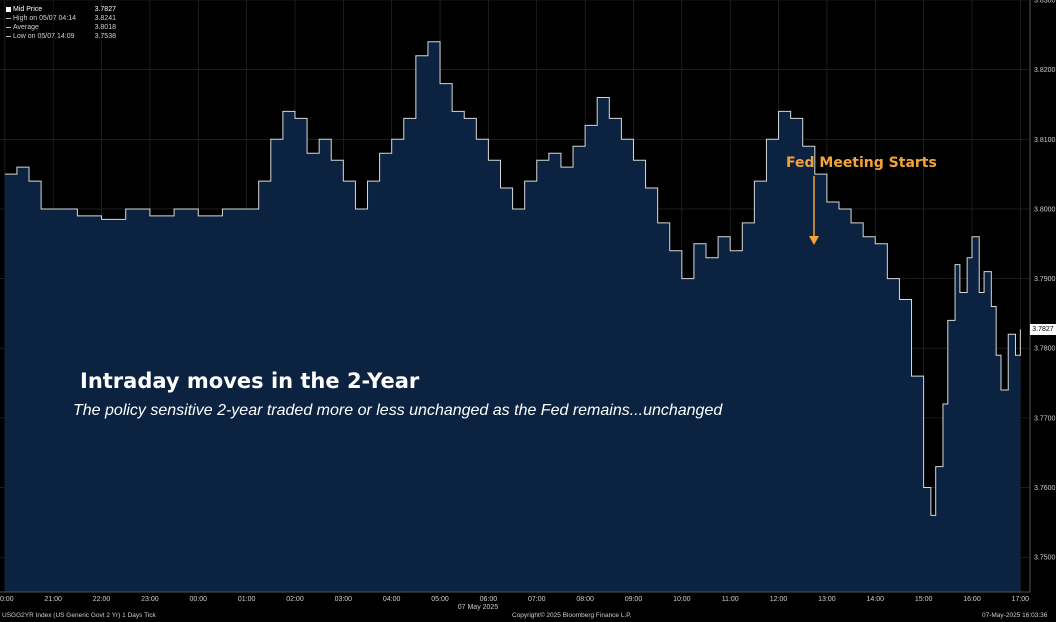 The height and width of the screenshot is (622, 1056). I want to click on annotation-arrow, so click(814, 210).